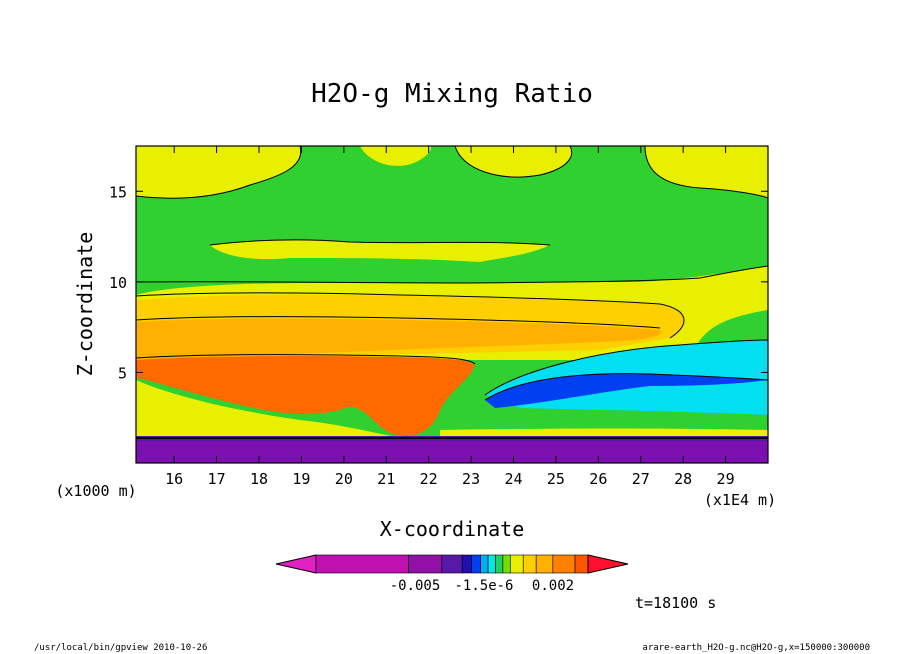 This screenshot has height=654, width=904. Describe the element at coordinates (429, 479) in the screenshot. I see `x-tick-label: 22` at that location.